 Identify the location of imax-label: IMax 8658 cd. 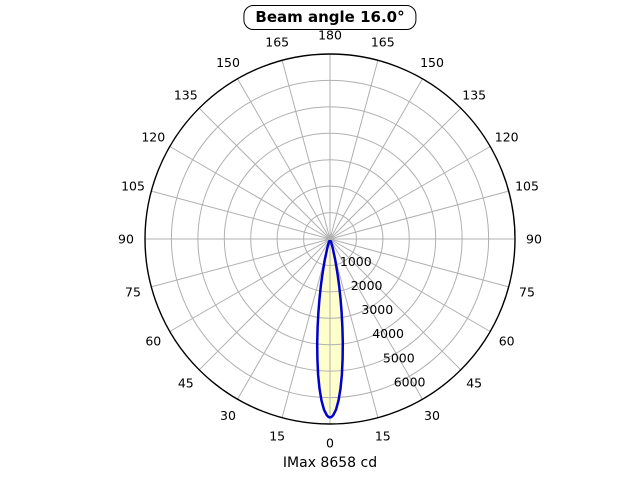
(330, 463).